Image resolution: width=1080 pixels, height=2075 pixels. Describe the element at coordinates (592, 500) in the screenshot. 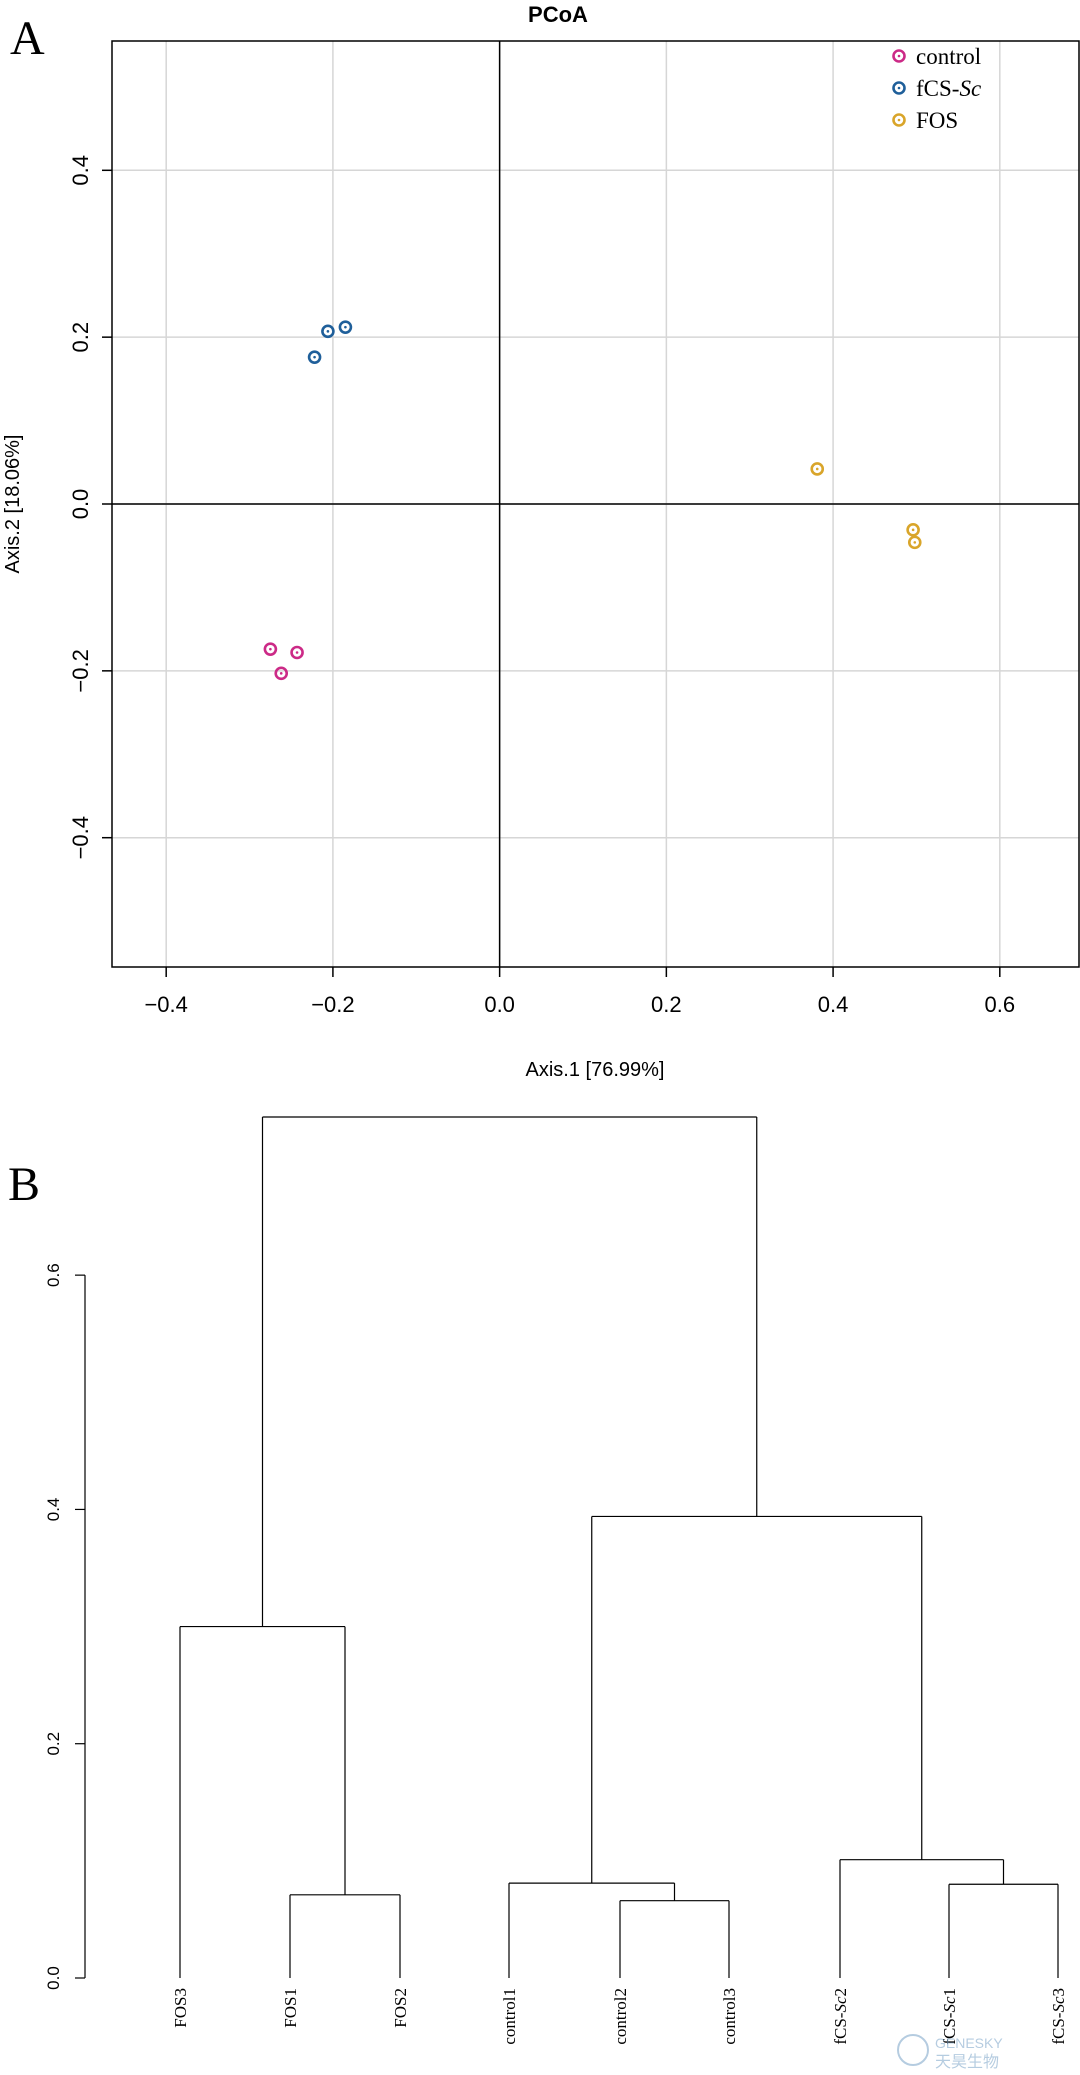

I see `scatter-points` at that location.